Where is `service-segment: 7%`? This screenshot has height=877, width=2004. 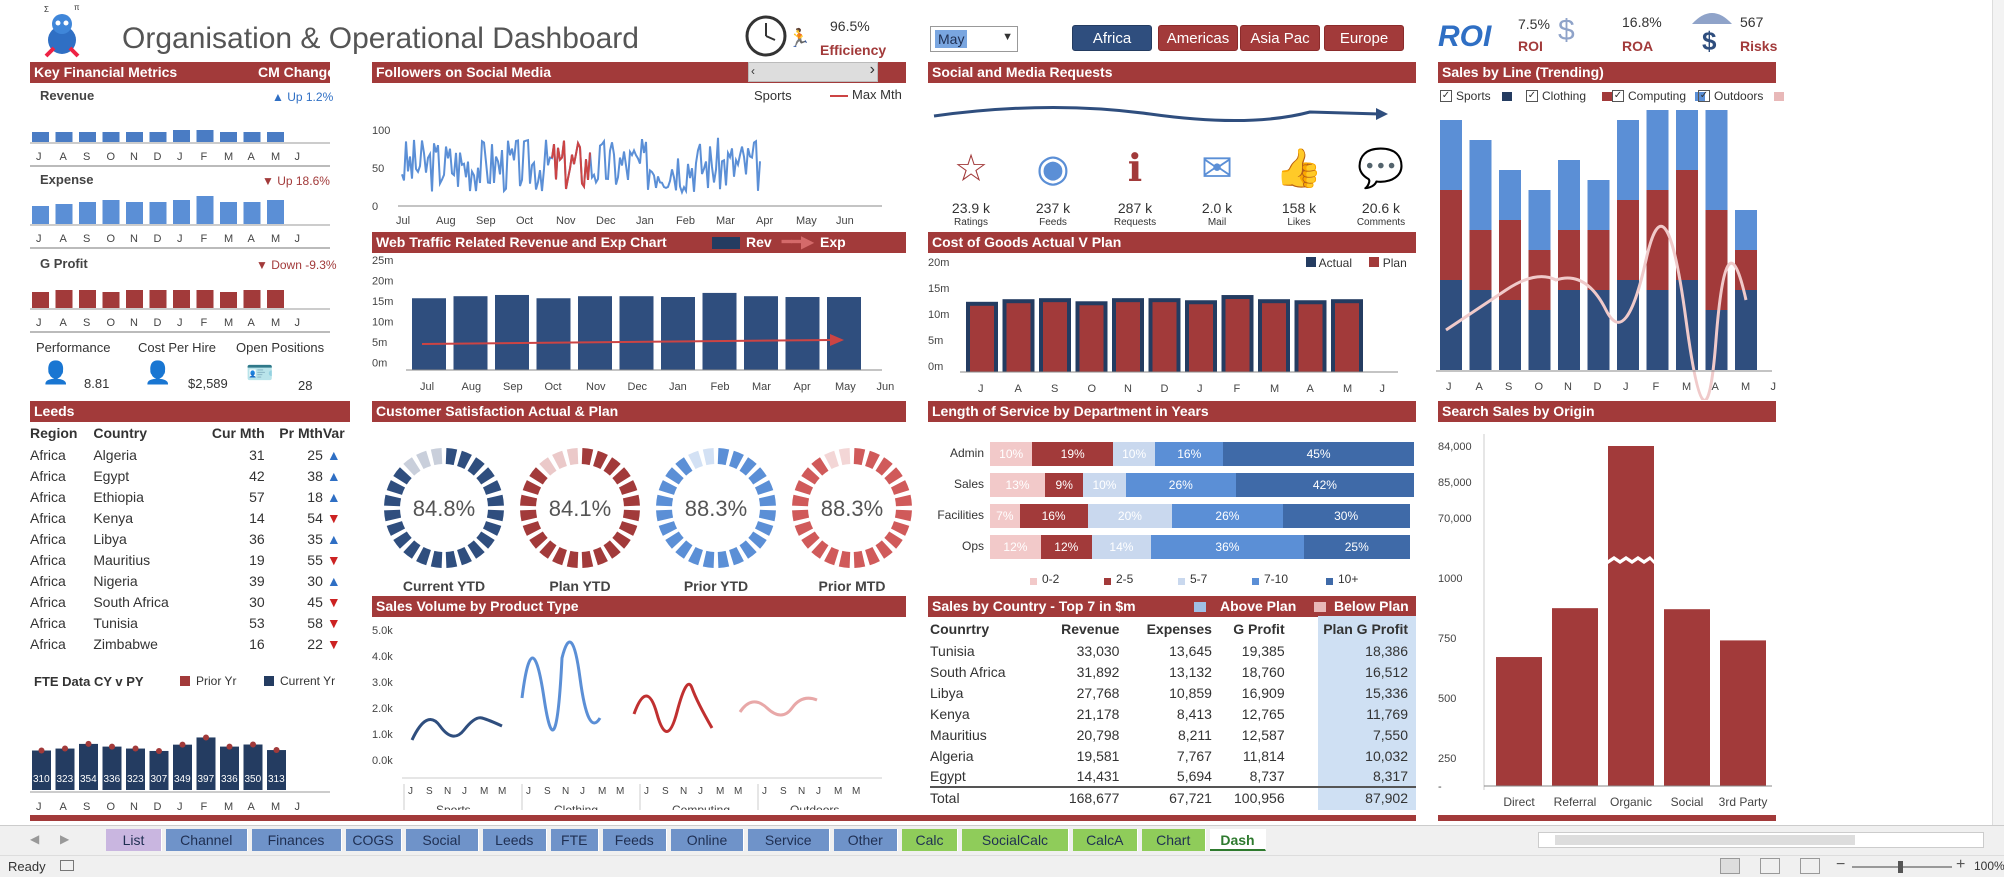
service-segment: 7% is located at coordinates (1005, 516).